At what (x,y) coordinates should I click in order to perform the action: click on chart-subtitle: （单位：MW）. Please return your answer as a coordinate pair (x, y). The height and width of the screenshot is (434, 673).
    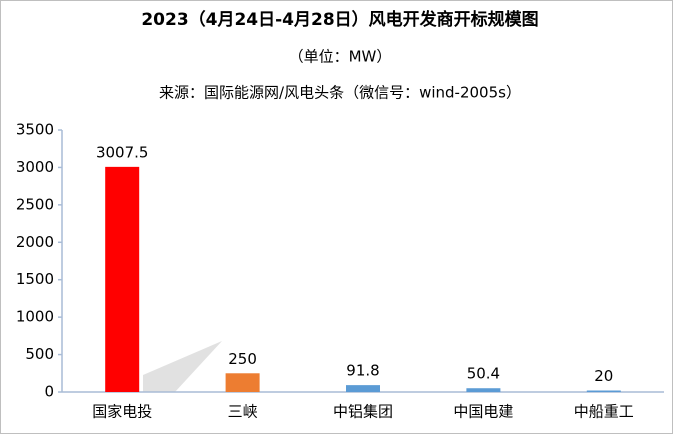
    Looking at the image, I should click on (340, 57).